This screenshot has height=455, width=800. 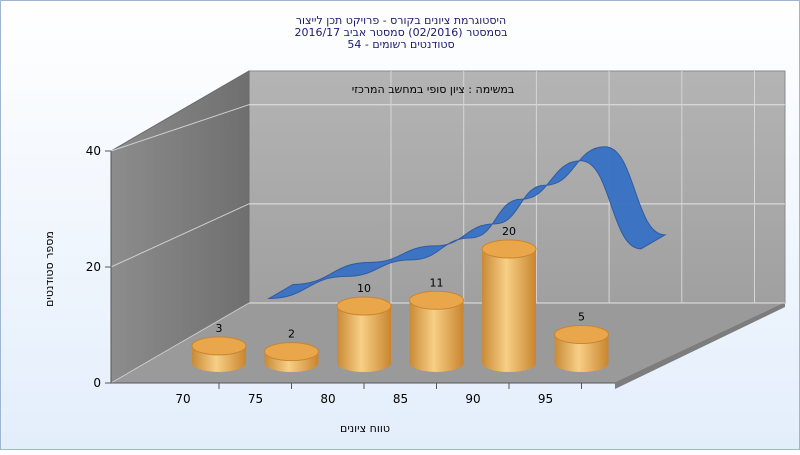 I want to click on bar-label-4: 20, so click(x=509, y=231).